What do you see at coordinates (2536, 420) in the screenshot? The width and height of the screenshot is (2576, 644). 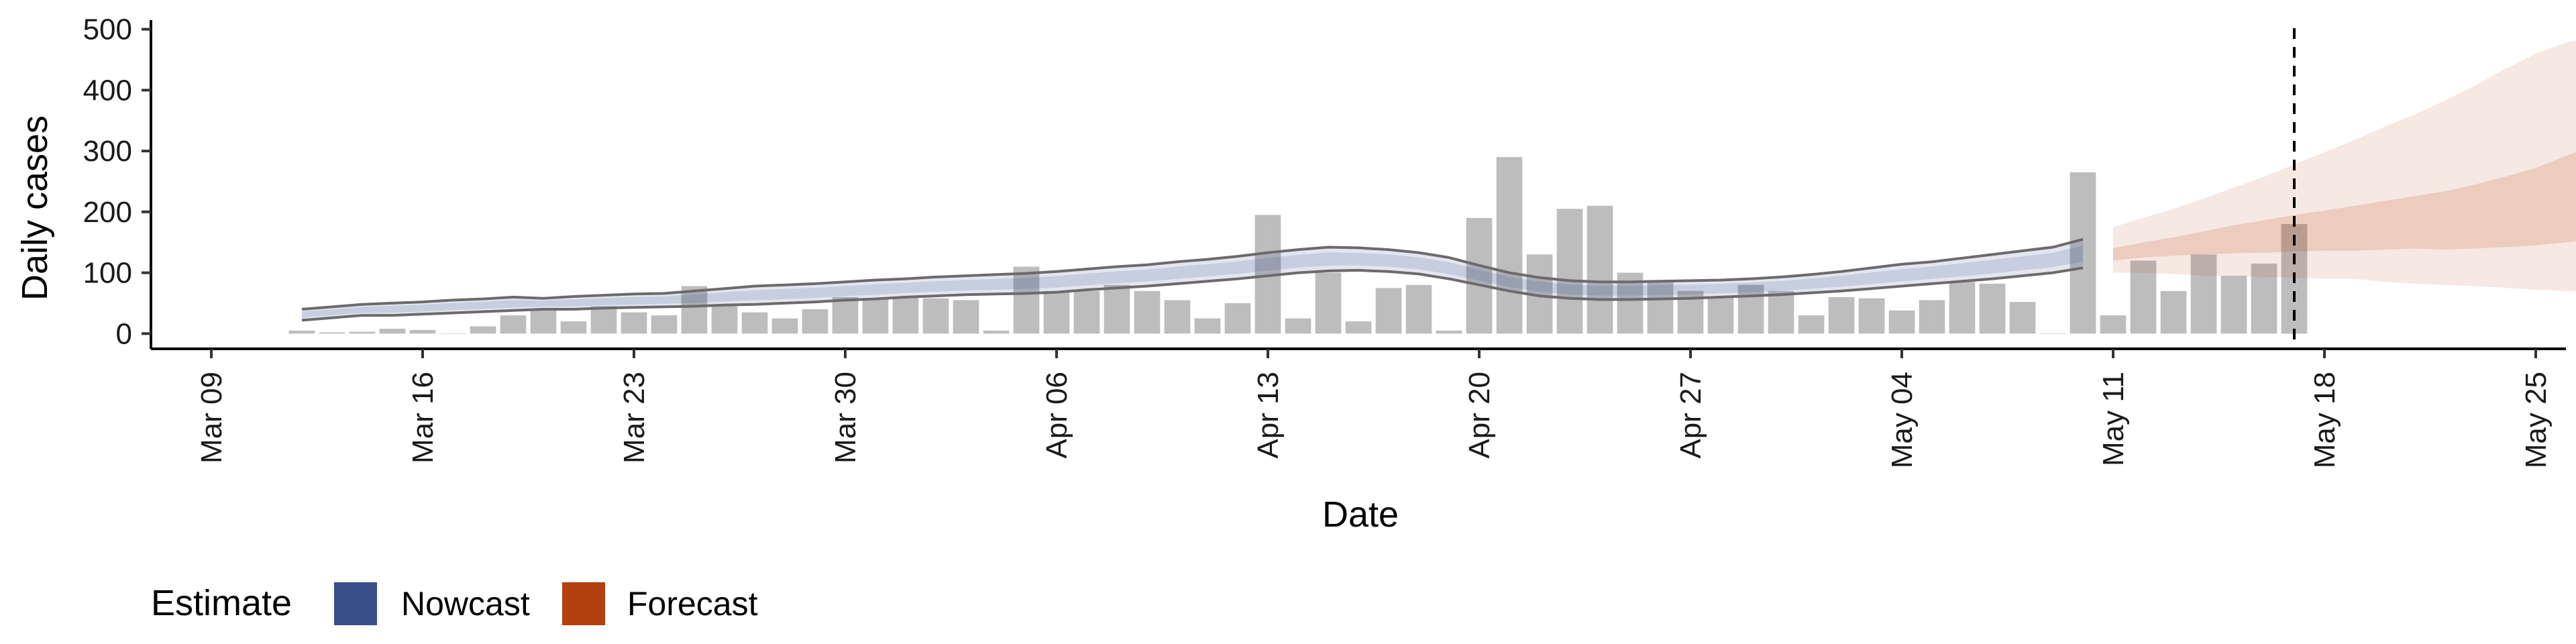 I see `x-tick-label: May 25` at bounding box center [2536, 420].